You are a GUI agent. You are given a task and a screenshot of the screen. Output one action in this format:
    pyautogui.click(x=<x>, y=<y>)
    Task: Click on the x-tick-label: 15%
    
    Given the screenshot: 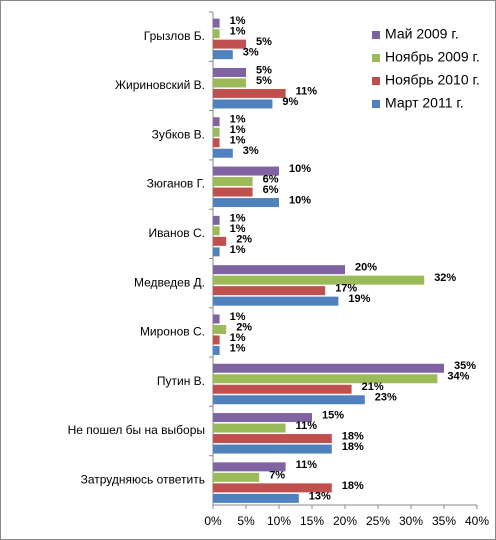 What is the action you would take?
    pyautogui.click(x=312, y=521)
    